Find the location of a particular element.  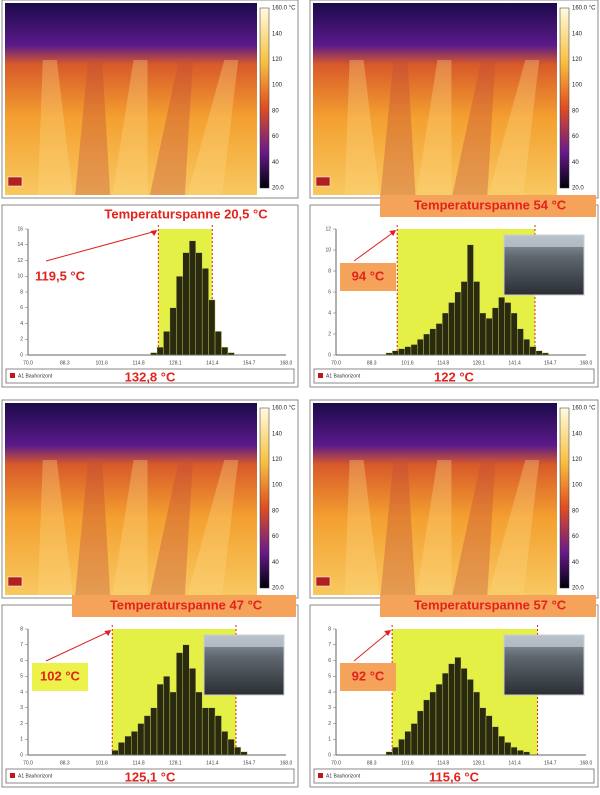

scale-label: 120 is located at coordinates (577, 60).